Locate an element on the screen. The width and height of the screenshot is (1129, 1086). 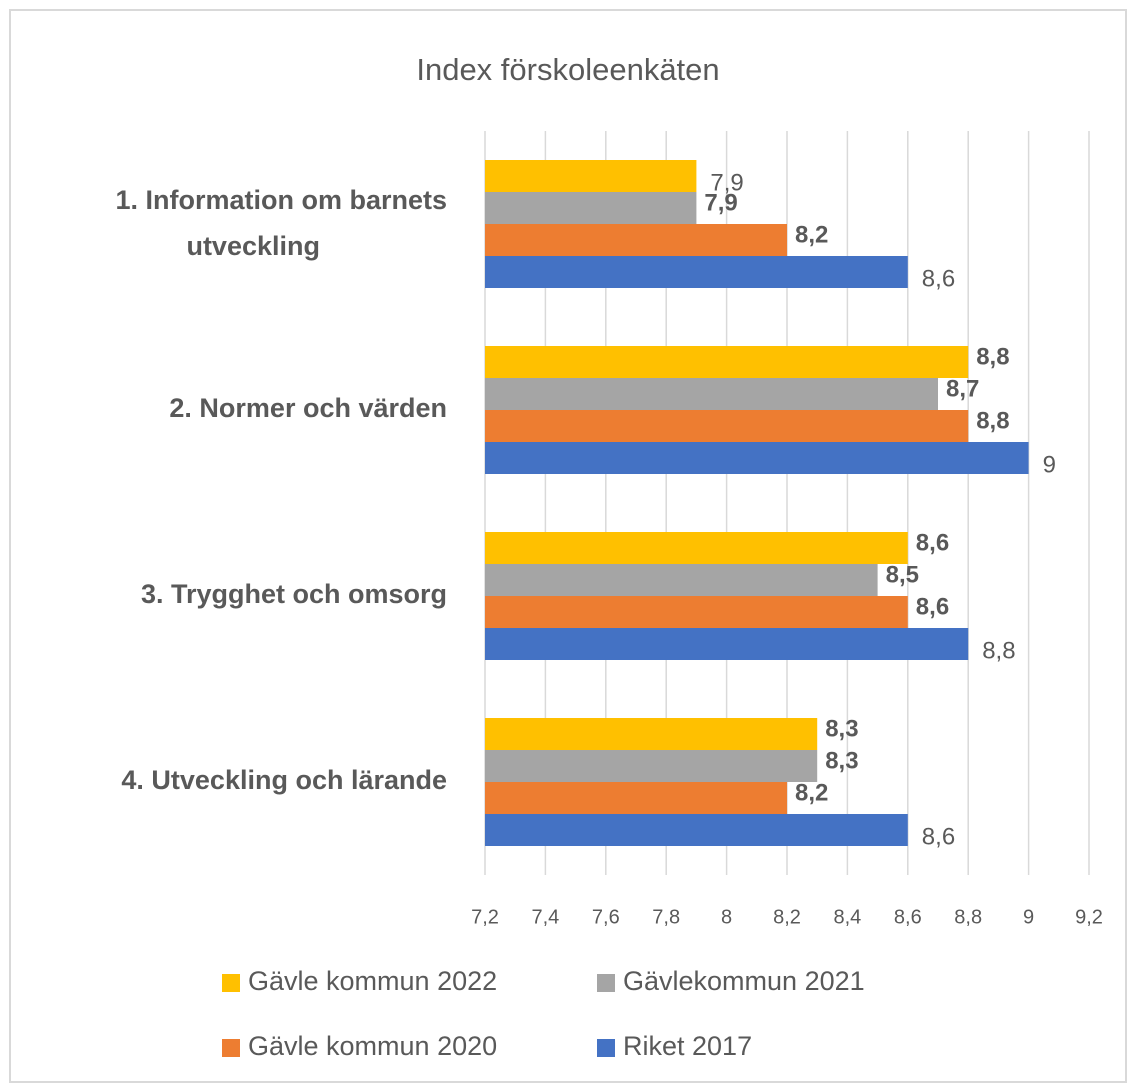
x-tick-label: 9 is located at coordinates (1028, 917).